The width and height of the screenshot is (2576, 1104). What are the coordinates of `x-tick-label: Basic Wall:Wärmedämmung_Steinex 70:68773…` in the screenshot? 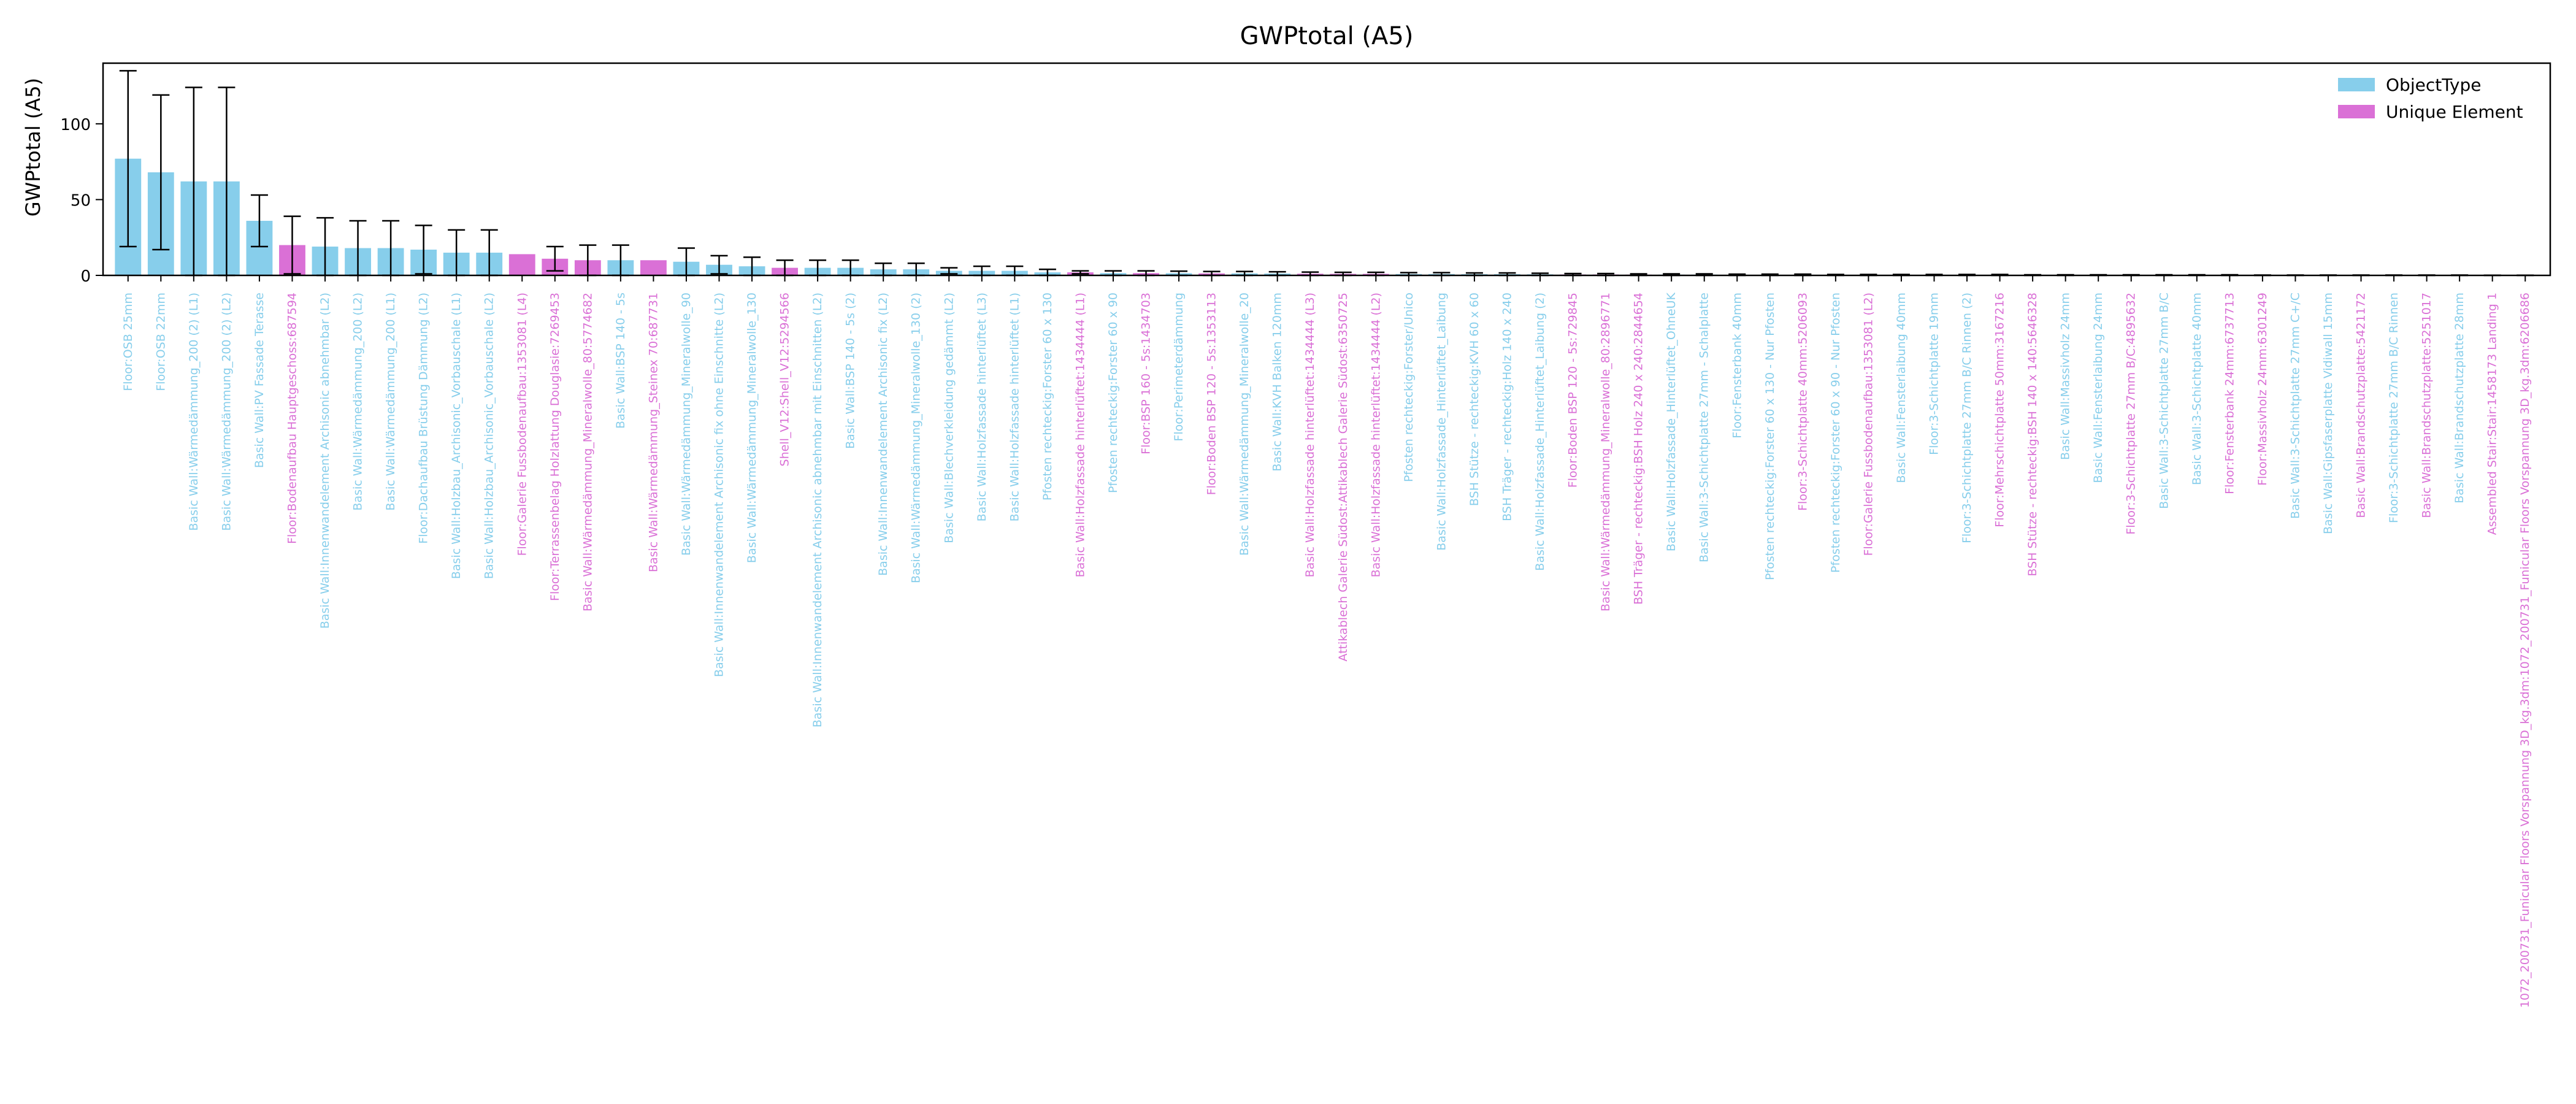 It's located at (653, 432).